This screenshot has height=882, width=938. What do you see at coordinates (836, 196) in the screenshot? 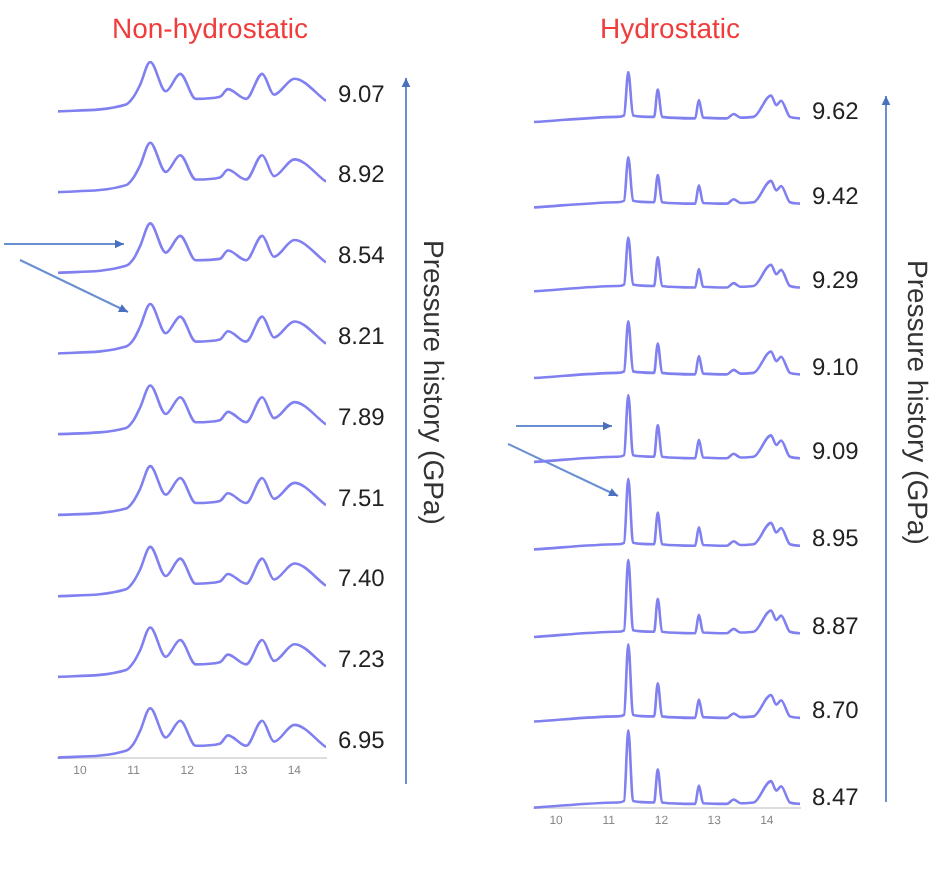
I see `series-label: 9.42` at bounding box center [836, 196].